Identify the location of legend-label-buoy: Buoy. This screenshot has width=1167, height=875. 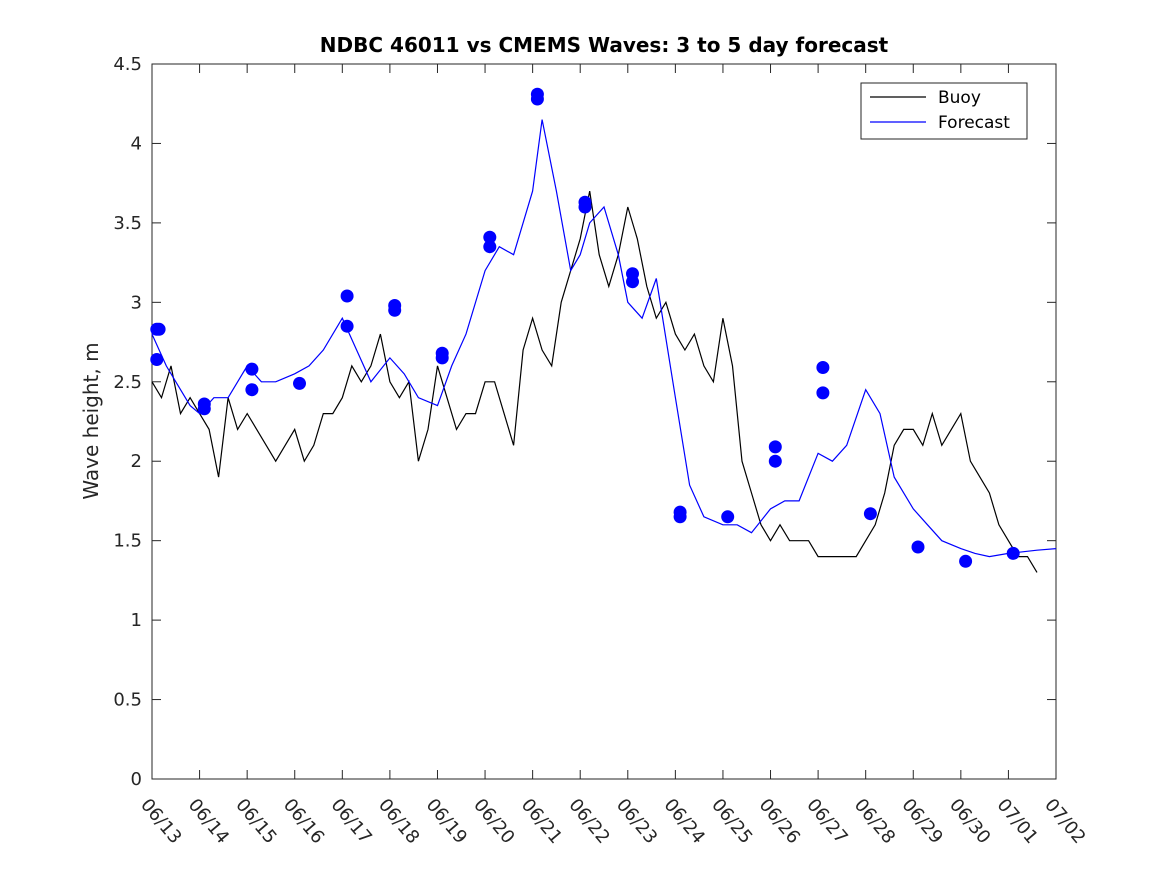
(959, 98).